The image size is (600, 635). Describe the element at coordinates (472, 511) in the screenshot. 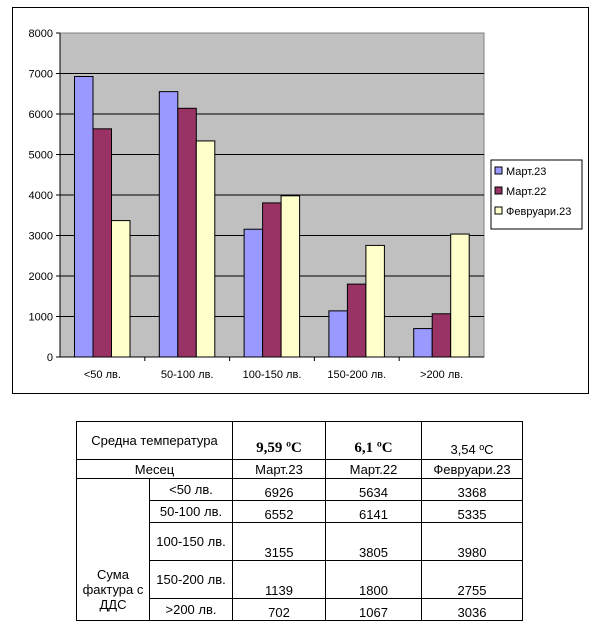

I see `table-cell: 5335` at that location.